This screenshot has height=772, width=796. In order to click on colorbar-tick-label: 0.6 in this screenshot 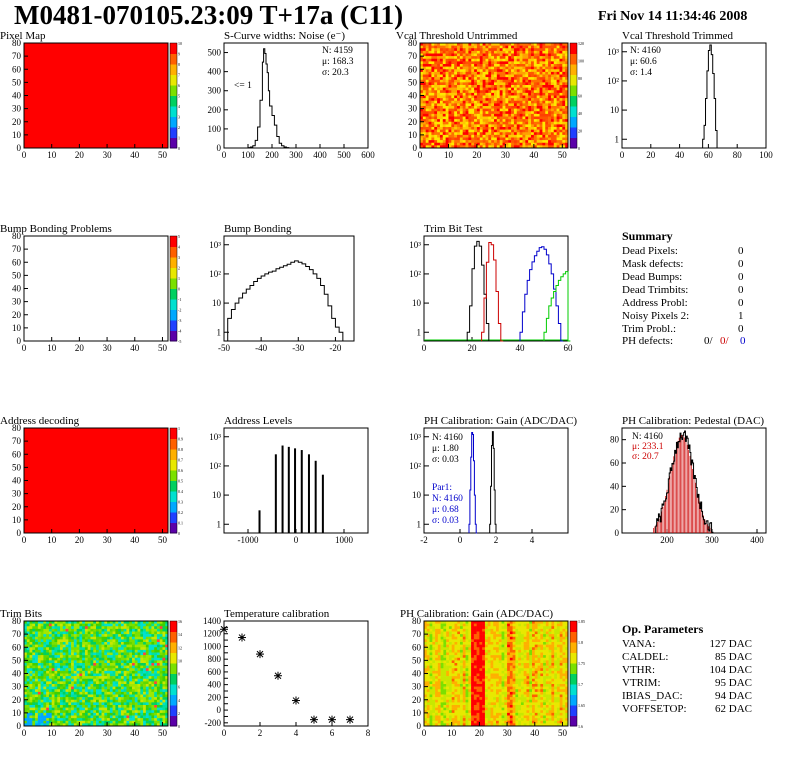, I will do `click(180, 470)`.